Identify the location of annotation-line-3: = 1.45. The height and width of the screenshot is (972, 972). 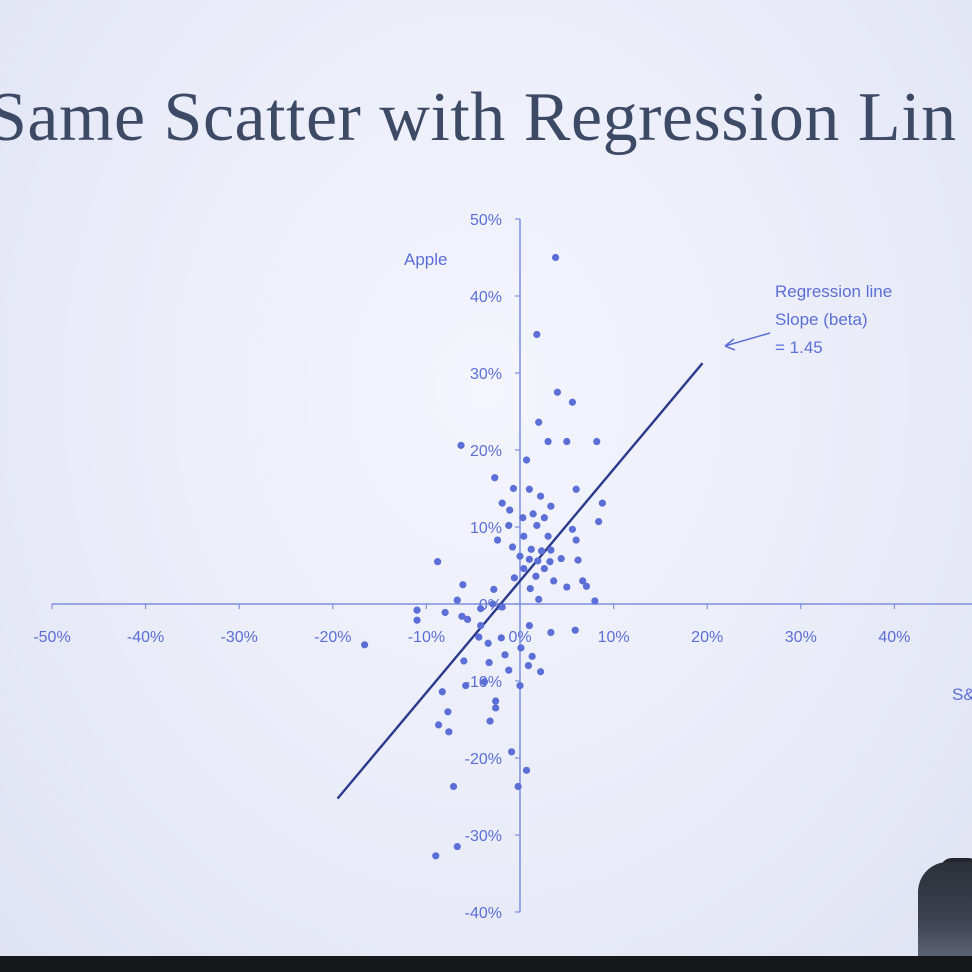
(799, 347).